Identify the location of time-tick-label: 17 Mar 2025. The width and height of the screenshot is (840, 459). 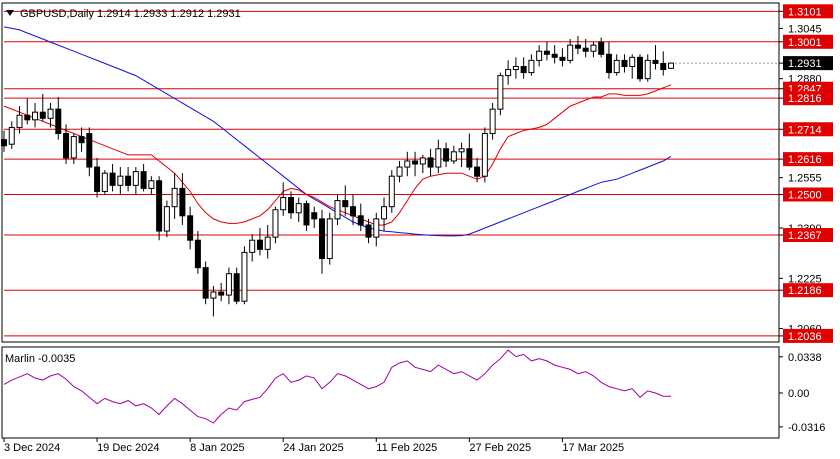
(593, 448).